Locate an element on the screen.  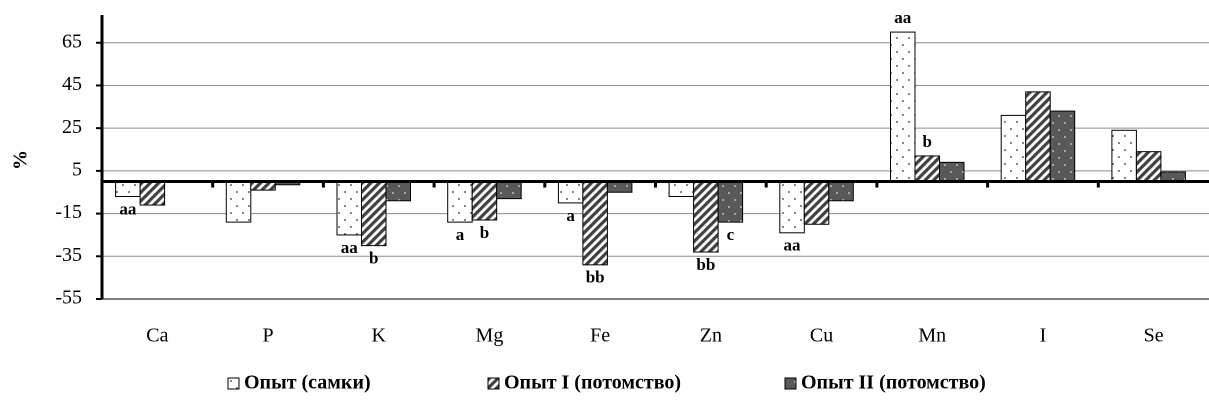
significance-label: c is located at coordinates (731, 234).